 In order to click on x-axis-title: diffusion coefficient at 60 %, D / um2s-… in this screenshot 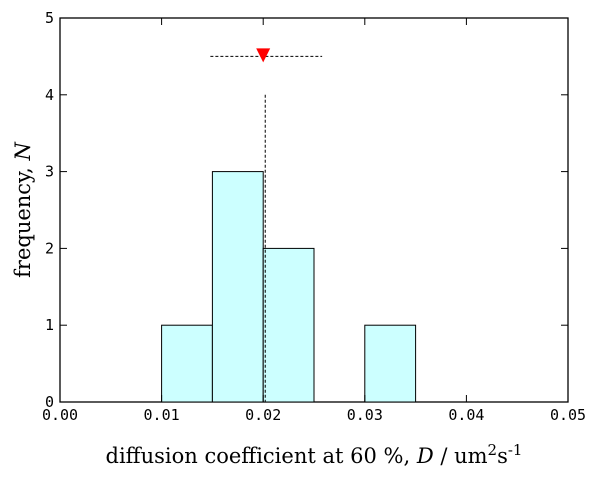, I will do `click(314, 454)`.